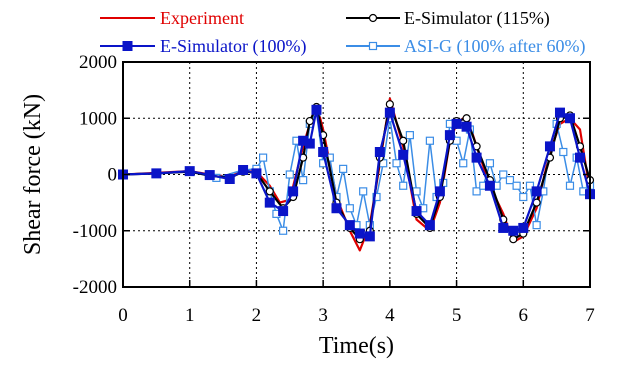 Image resolution: width=627 pixels, height=365 pixels. Describe the element at coordinates (233, 46) in the screenshot. I see `legend-label: E-Simulator (100%)` at that location.